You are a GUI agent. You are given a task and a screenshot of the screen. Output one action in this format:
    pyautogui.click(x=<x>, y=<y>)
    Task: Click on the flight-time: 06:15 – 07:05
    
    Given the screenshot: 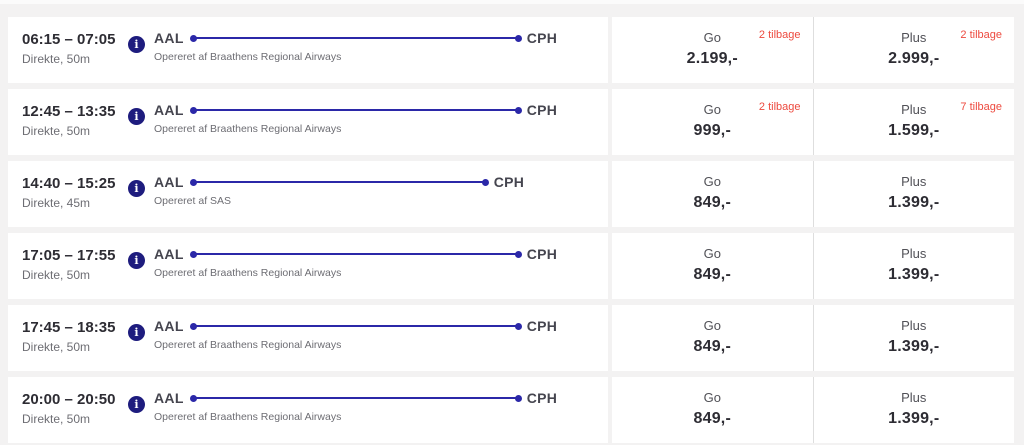 What is the action you would take?
    pyautogui.click(x=69, y=39)
    